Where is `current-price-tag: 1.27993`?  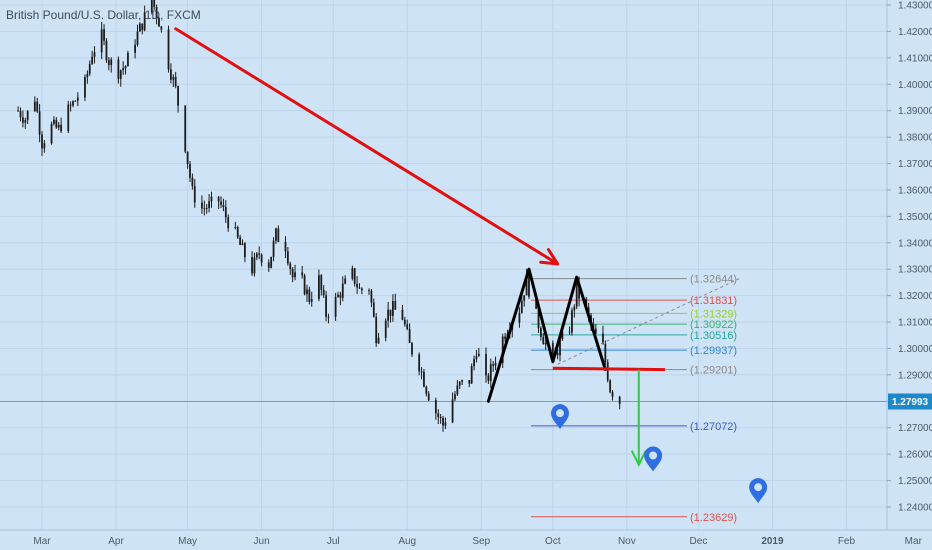 current-price-tag: 1.27993 is located at coordinates (910, 401).